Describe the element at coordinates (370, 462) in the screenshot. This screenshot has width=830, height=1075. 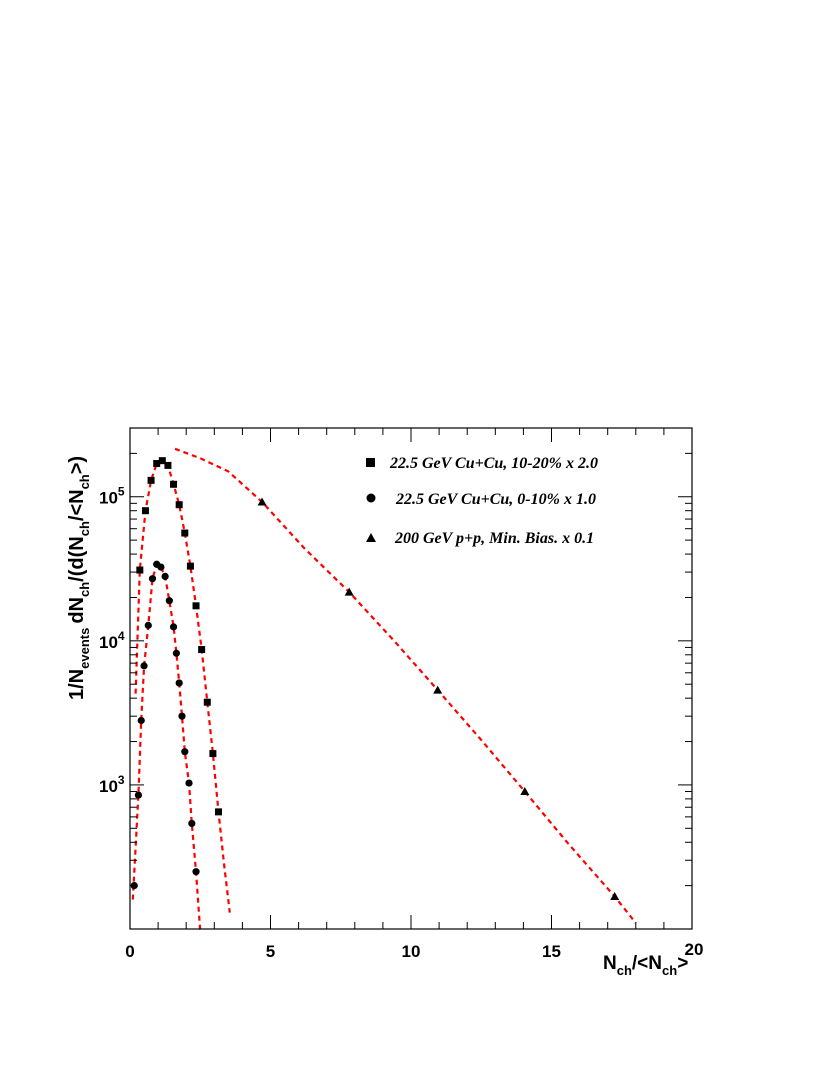
I see `legend-square-marker` at that location.